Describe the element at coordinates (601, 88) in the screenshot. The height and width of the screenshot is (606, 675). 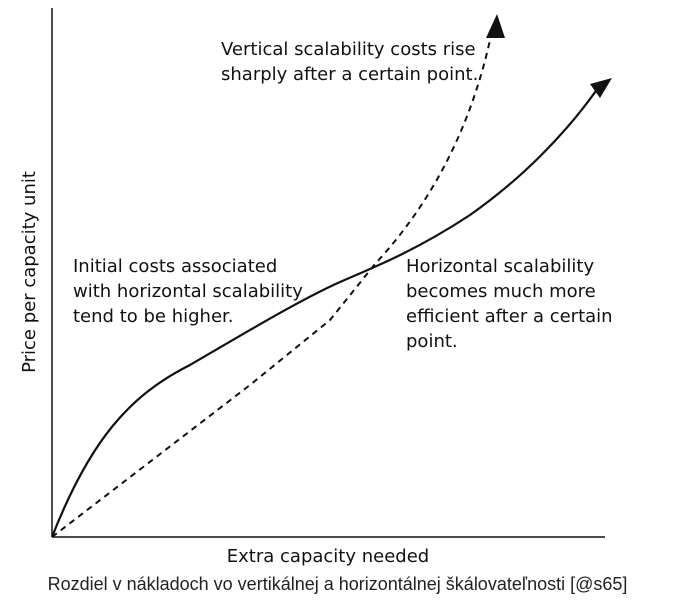
I see `horizontal-curve-arrowhead` at that location.